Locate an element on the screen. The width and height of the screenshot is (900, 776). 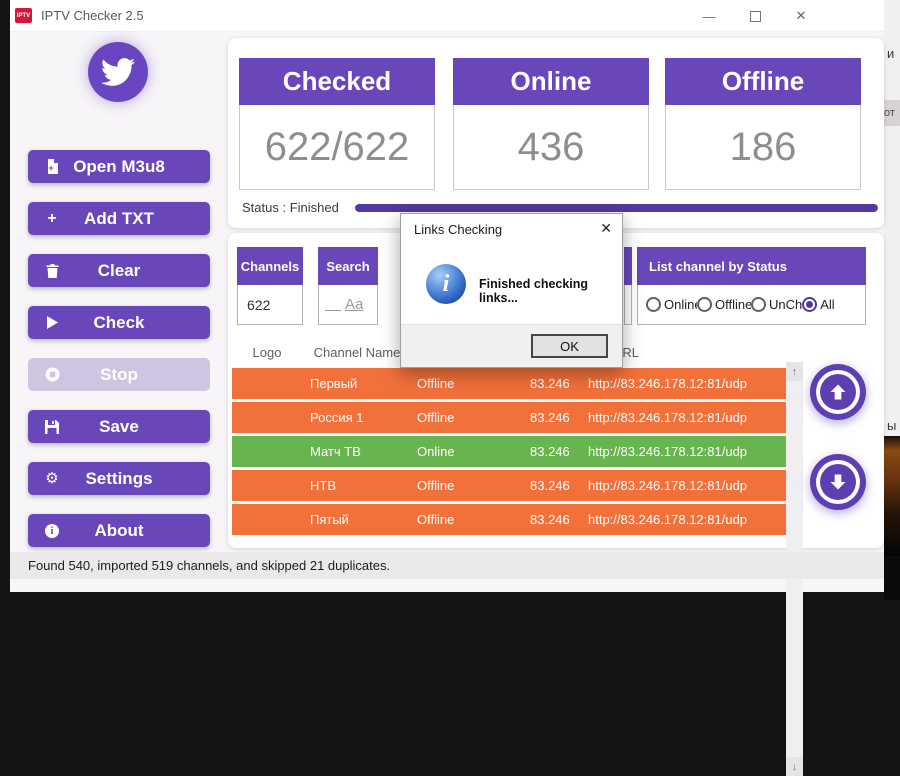
ok-button: OK is located at coordinates (569, 346).